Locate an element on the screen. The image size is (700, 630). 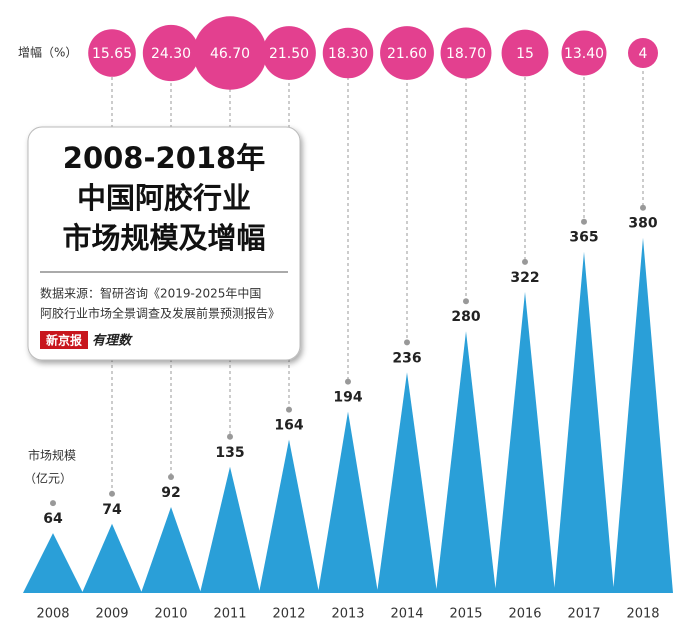
bubble-label: 21.60 is located at coordinates (407, 54).